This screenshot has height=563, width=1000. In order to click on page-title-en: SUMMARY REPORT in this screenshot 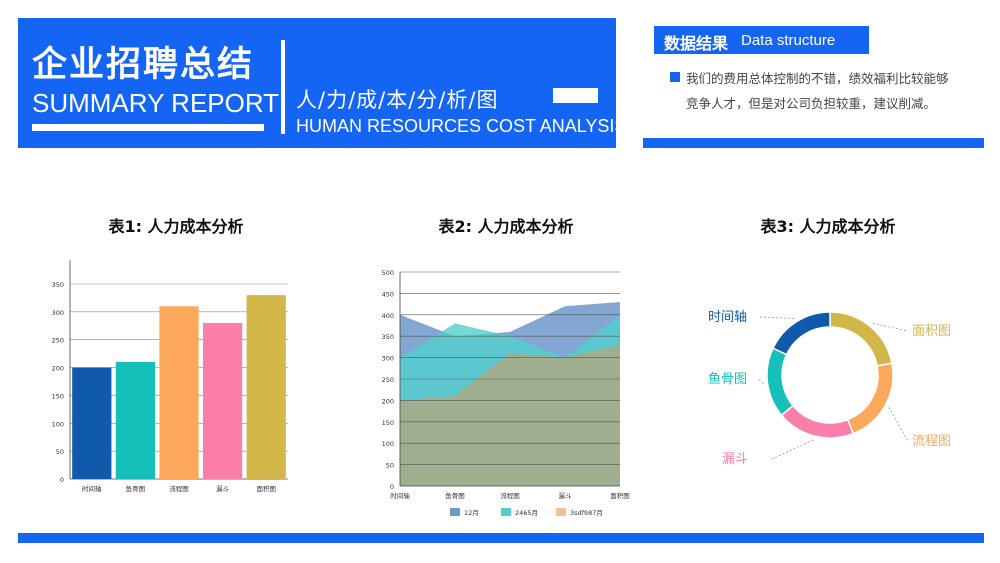, I will do `click(156, 103)`.